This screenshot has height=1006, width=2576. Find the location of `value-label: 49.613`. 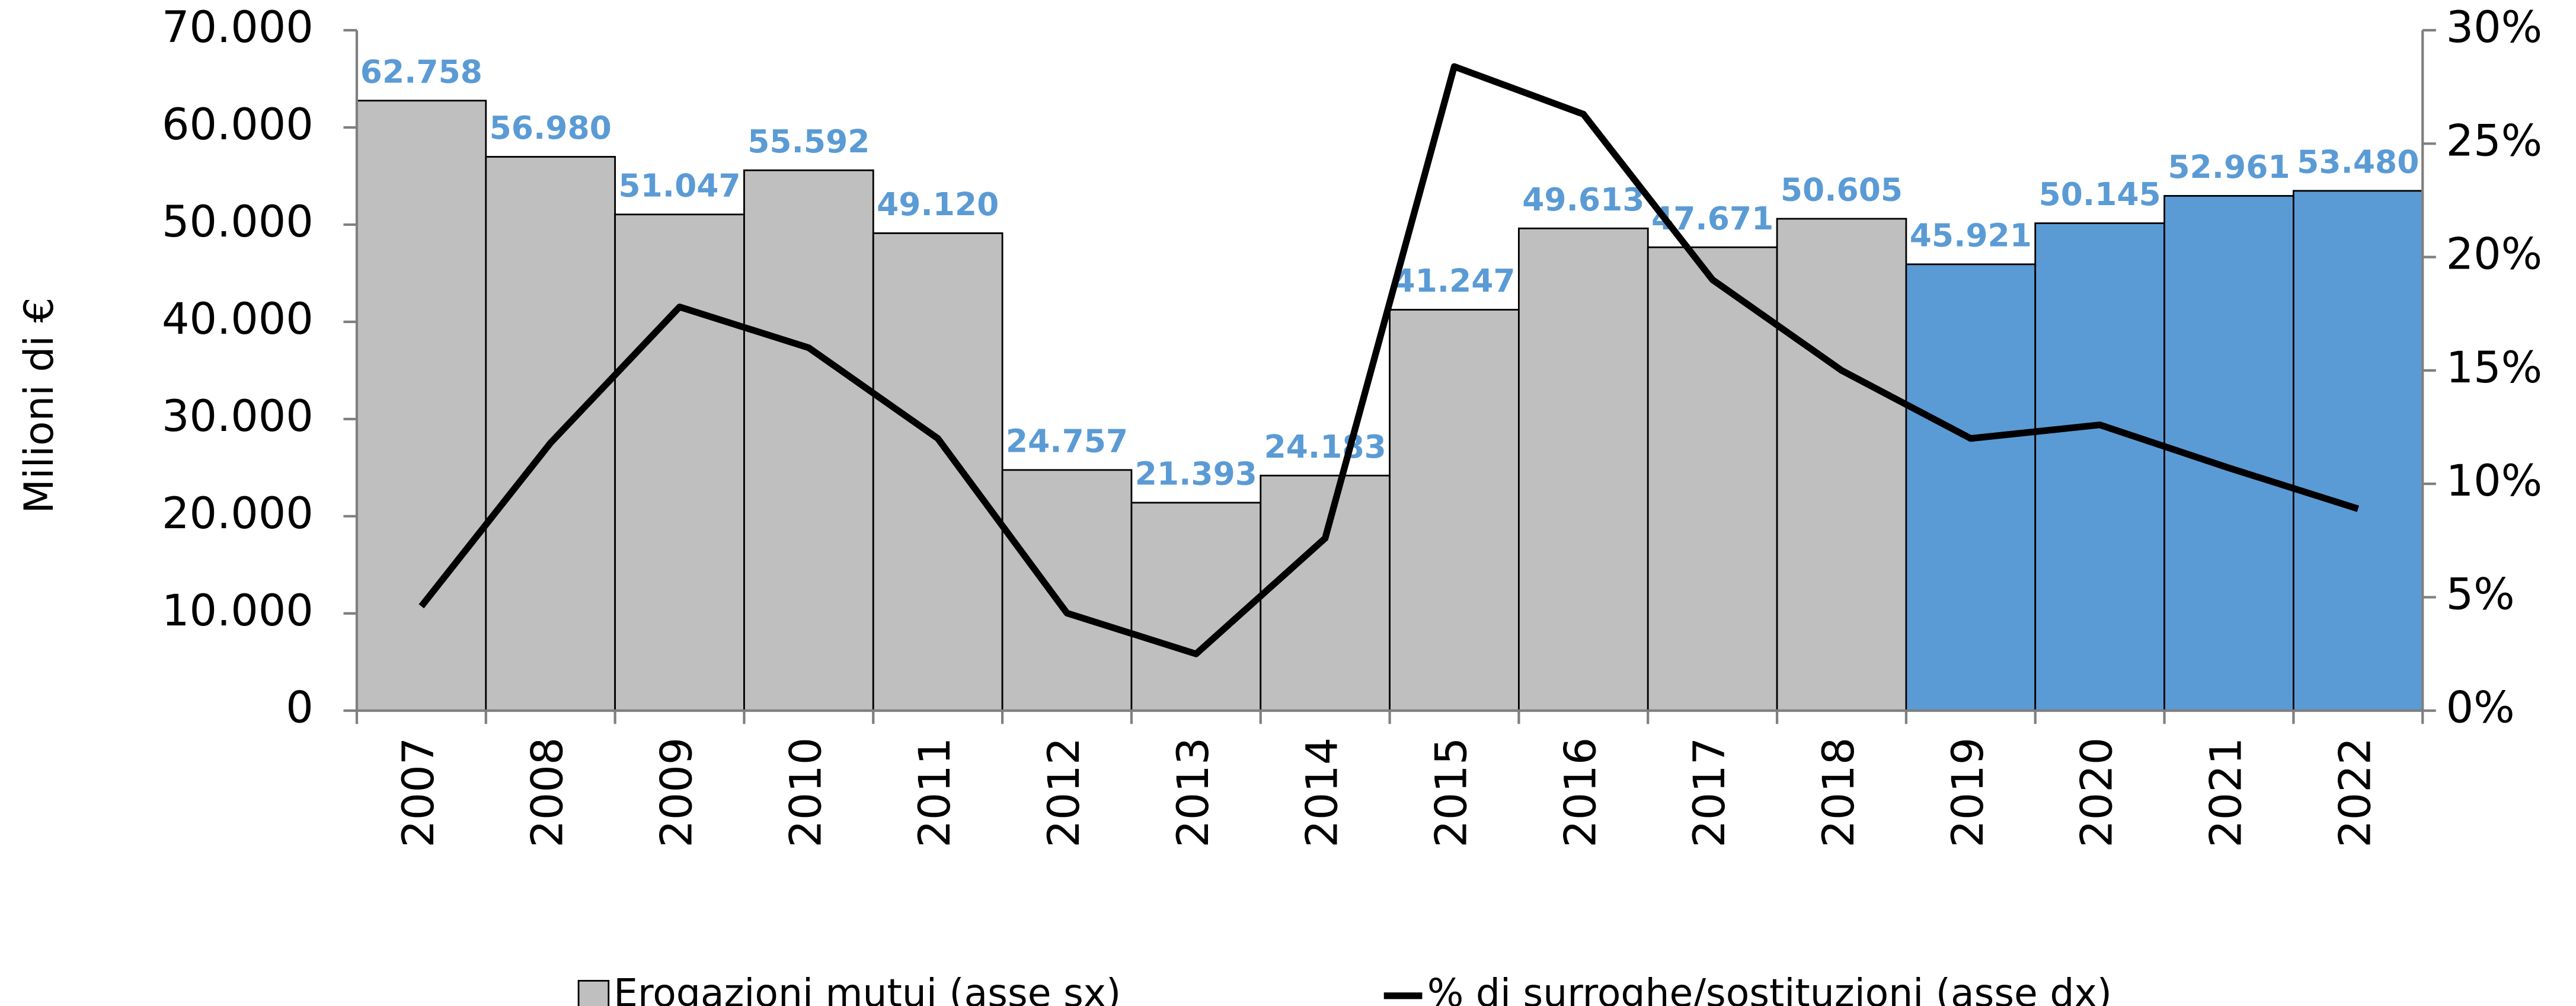

value-label: 49.613 is located at coordinates (1583, 200).